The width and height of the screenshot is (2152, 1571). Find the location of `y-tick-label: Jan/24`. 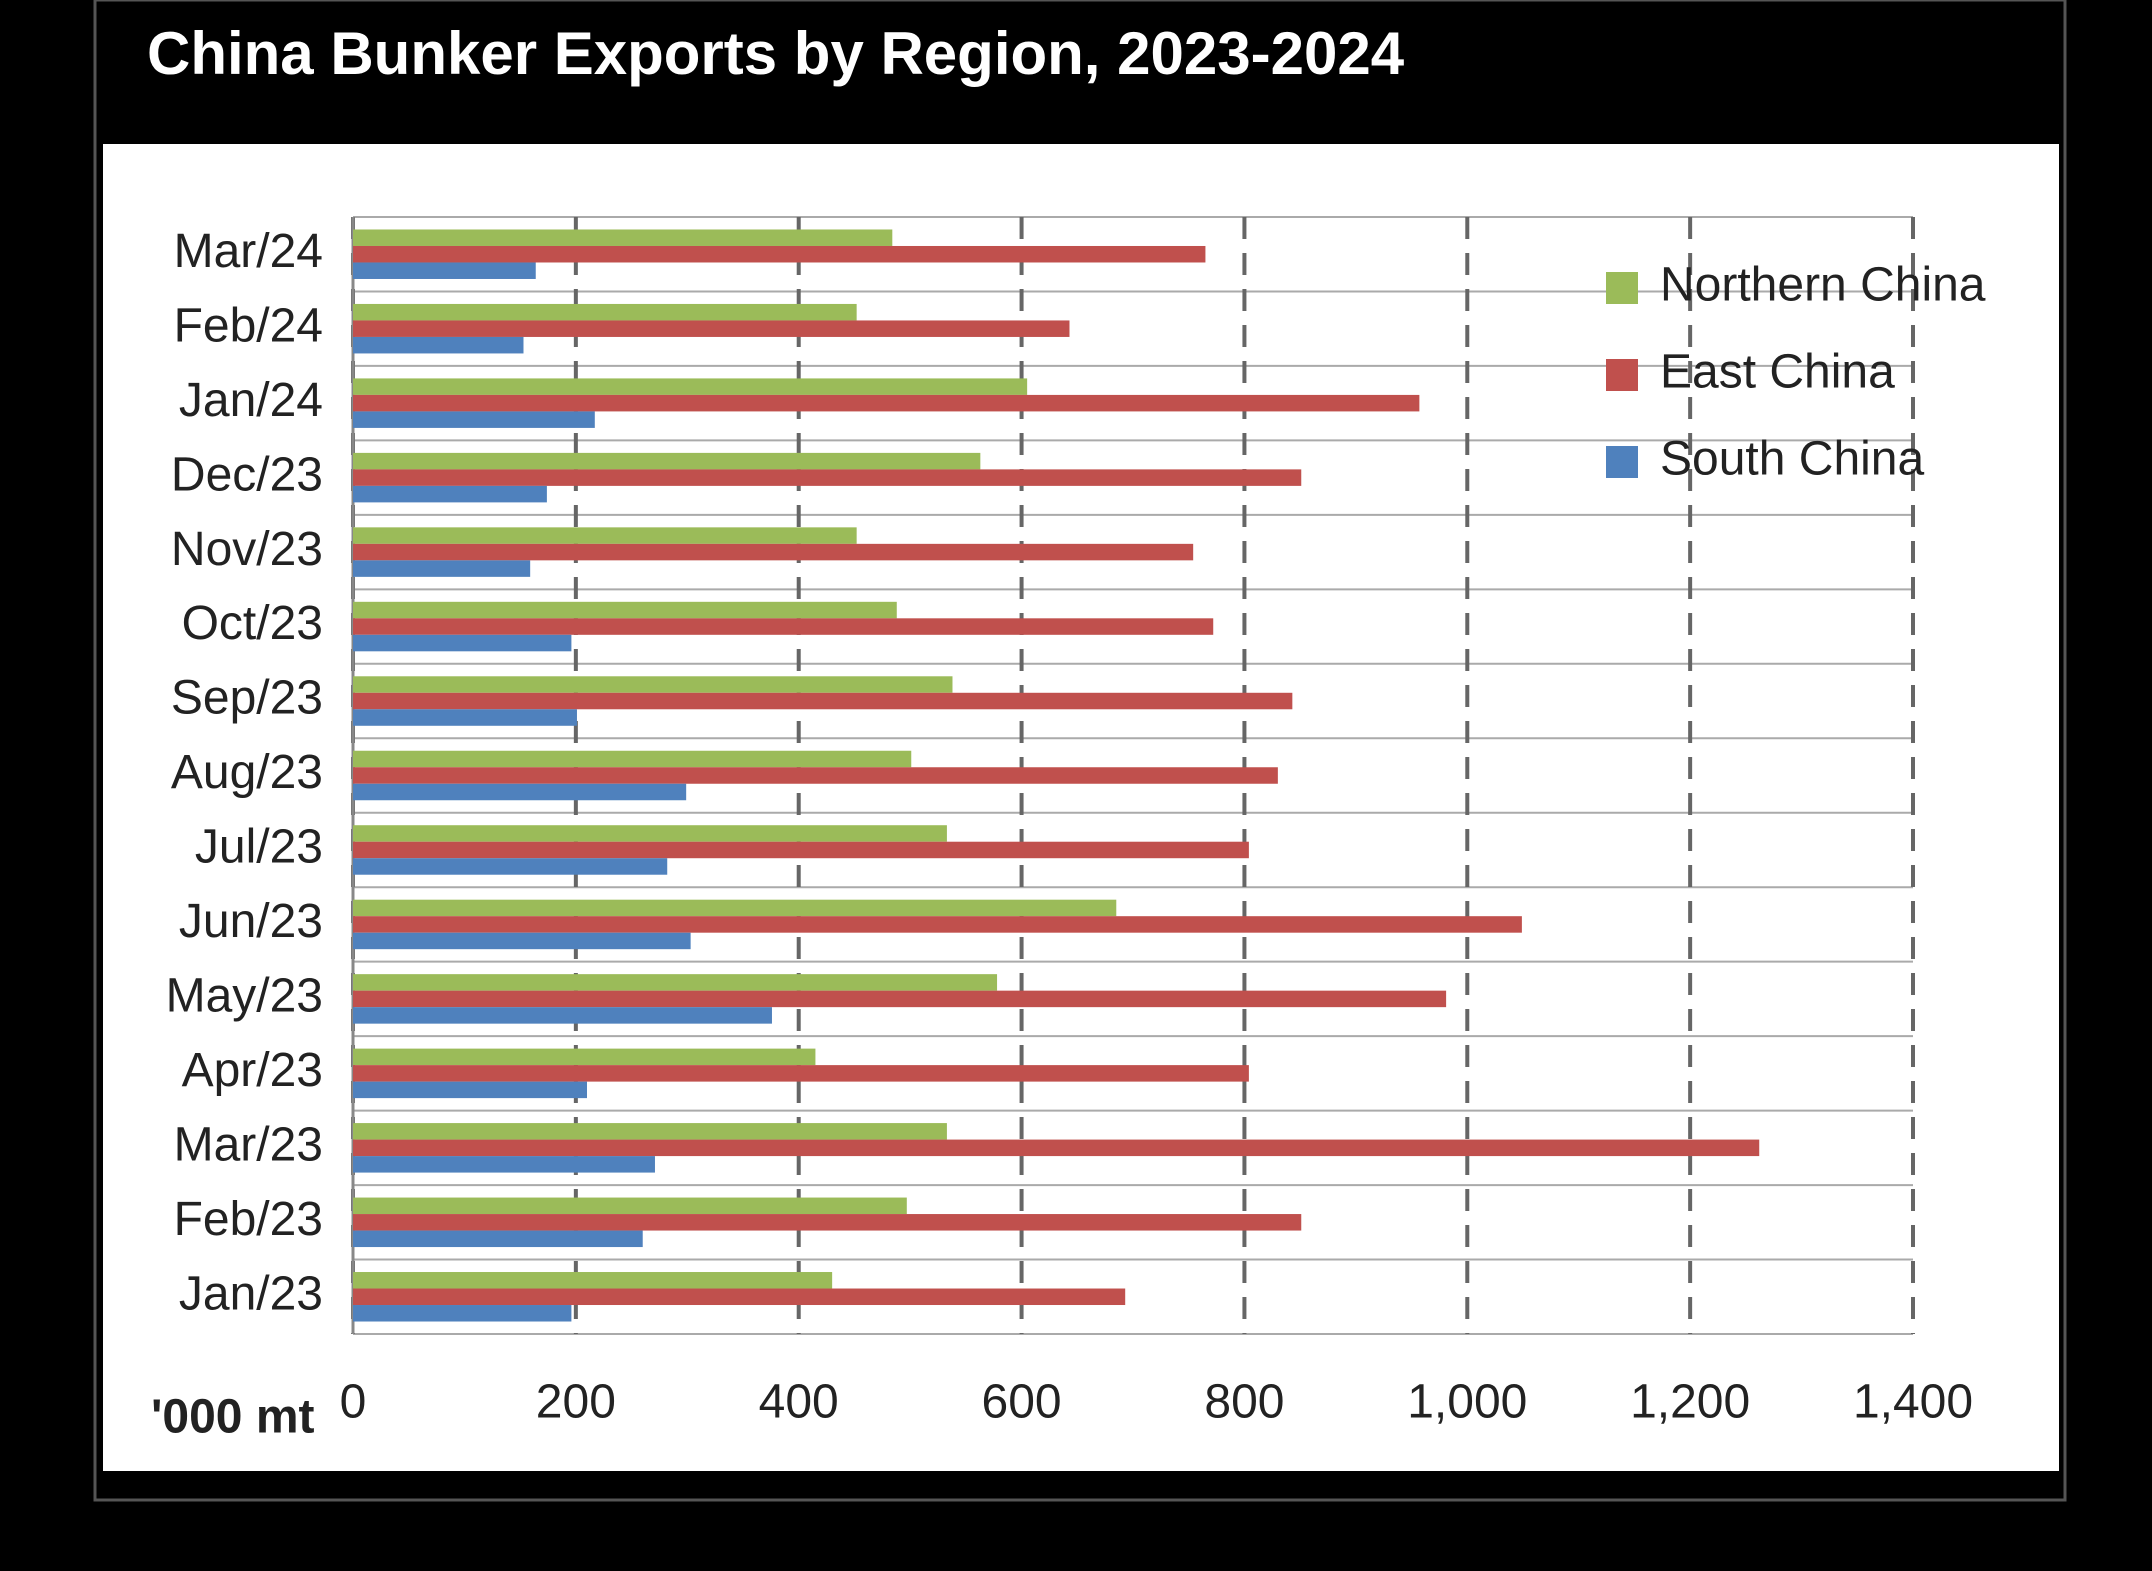

y-tick-label: Jan/24 is located at coordinates (251, 400).